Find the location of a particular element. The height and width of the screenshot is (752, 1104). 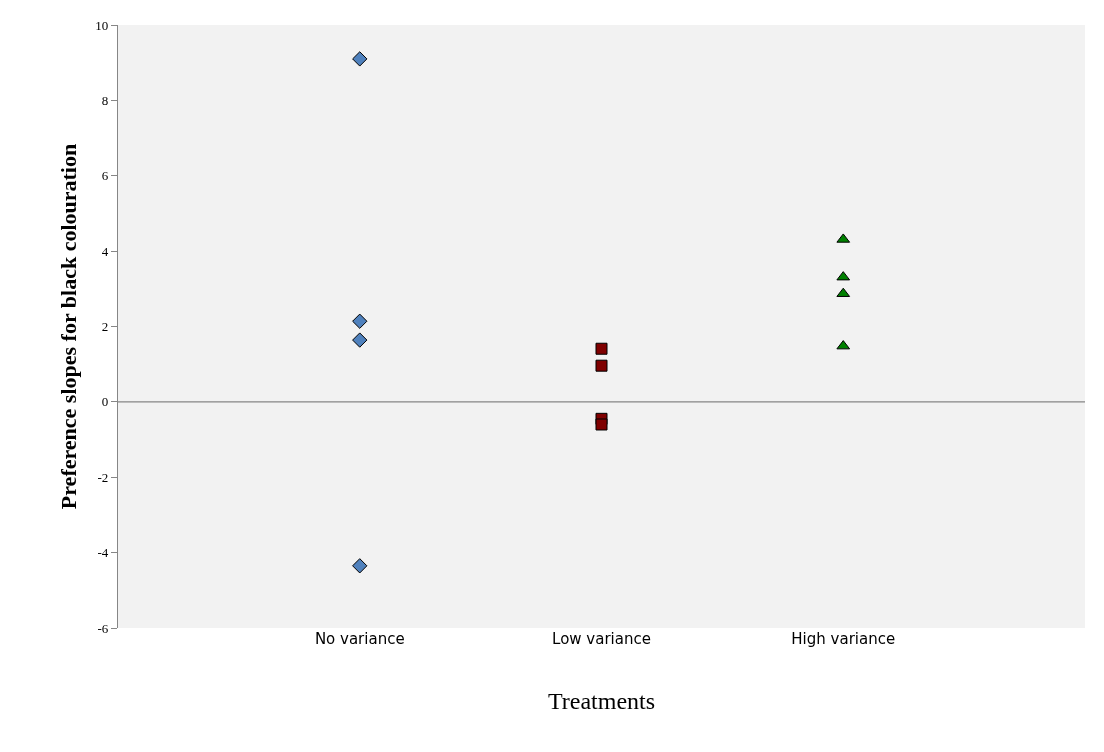

y-tick-label: 8 is located at coordinates (105, 100).